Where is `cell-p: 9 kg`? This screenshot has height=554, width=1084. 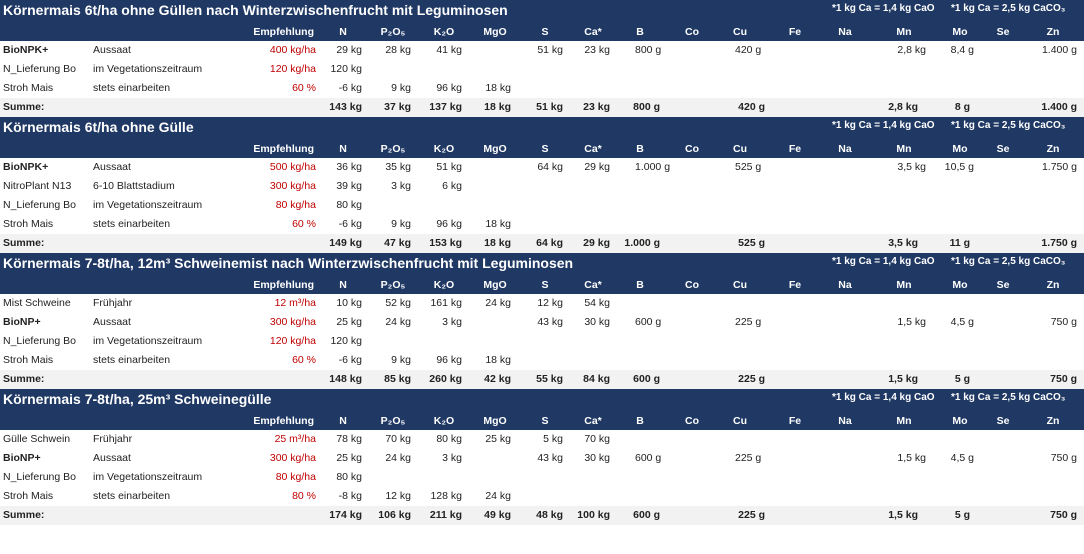 cell-p: 9 kg is located at coordinates (401, 224).